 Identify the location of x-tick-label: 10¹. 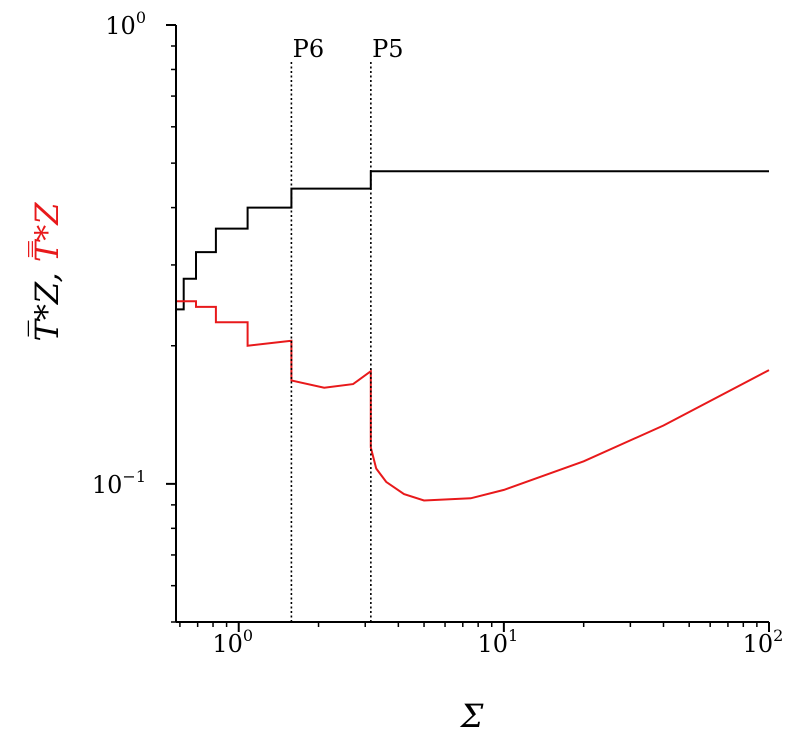
(497, 642).